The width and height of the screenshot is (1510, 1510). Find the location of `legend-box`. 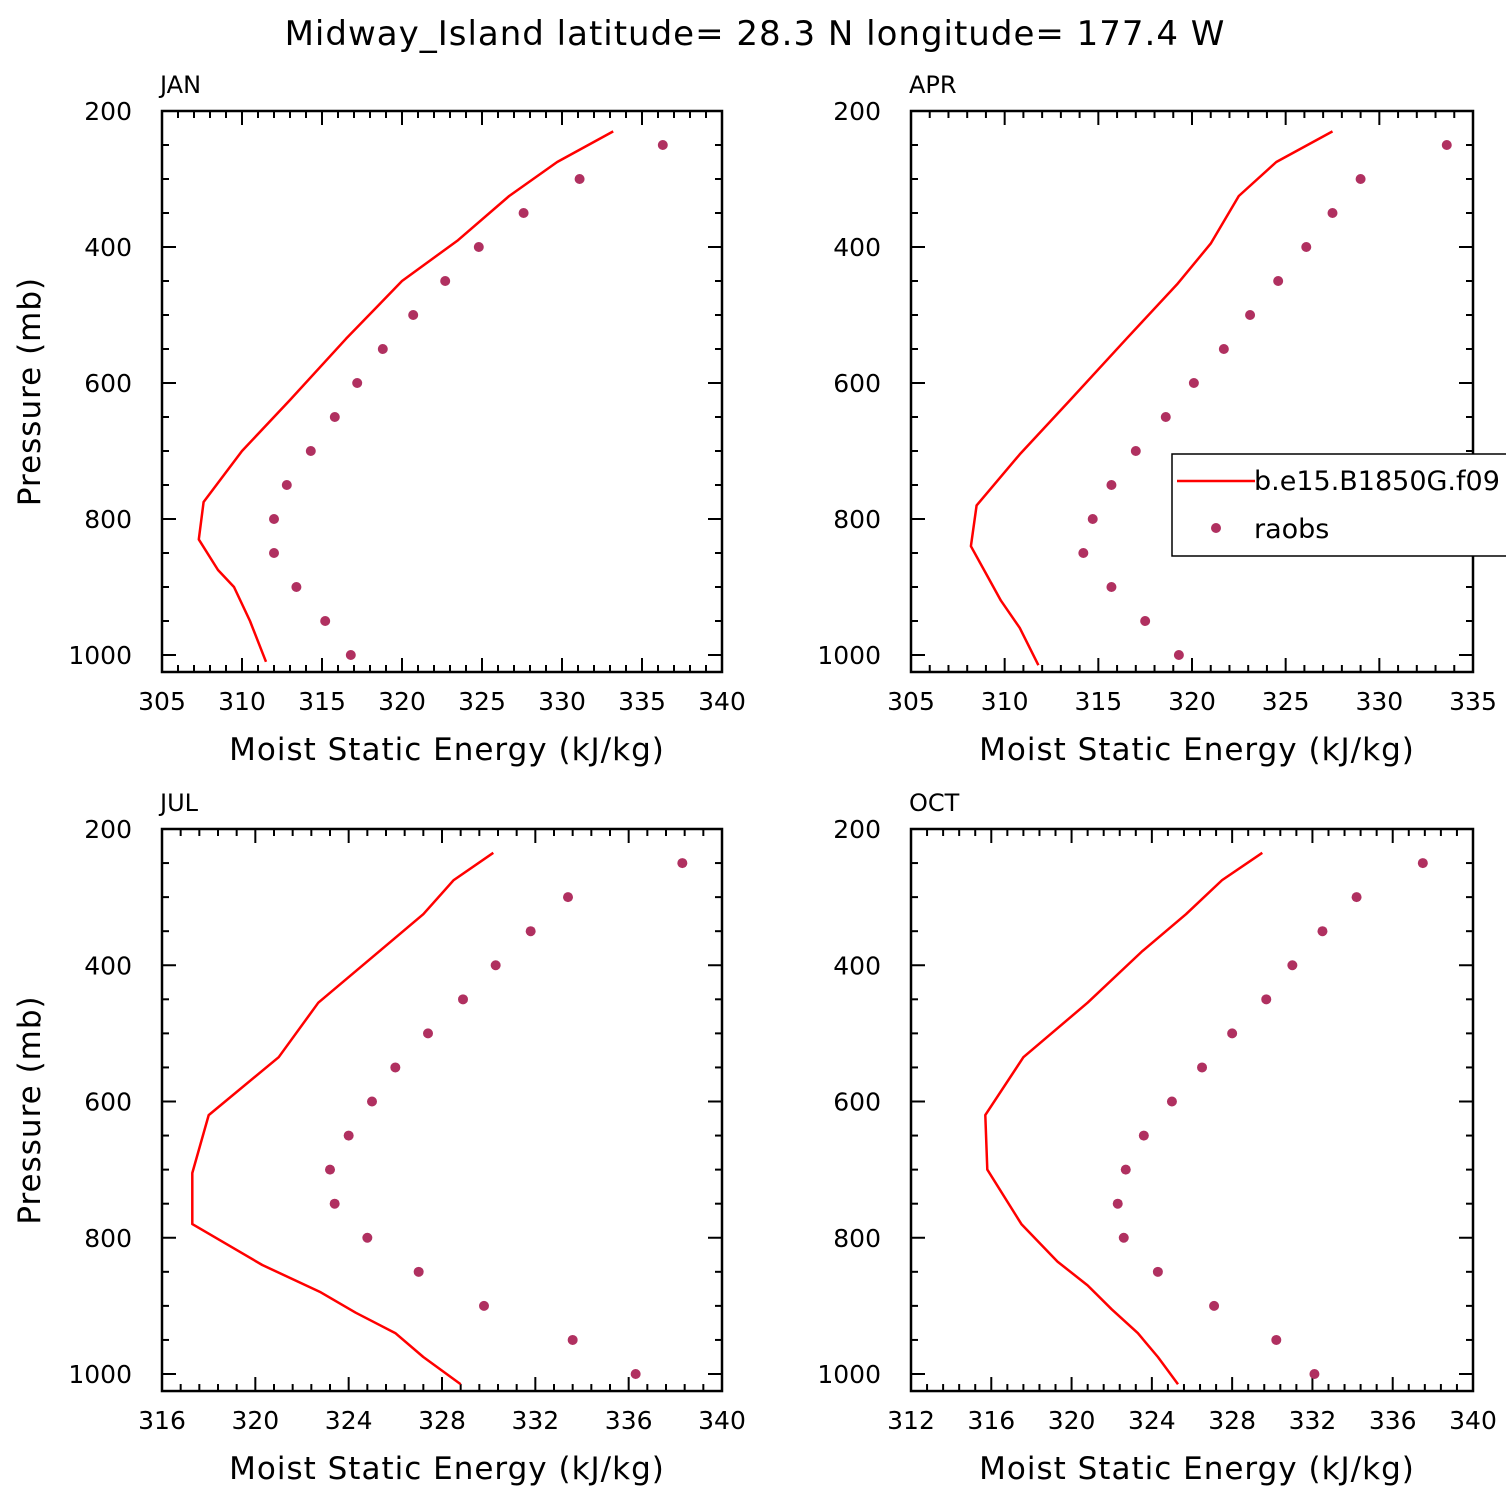

legend-box is located at coordinates (1338, 505).